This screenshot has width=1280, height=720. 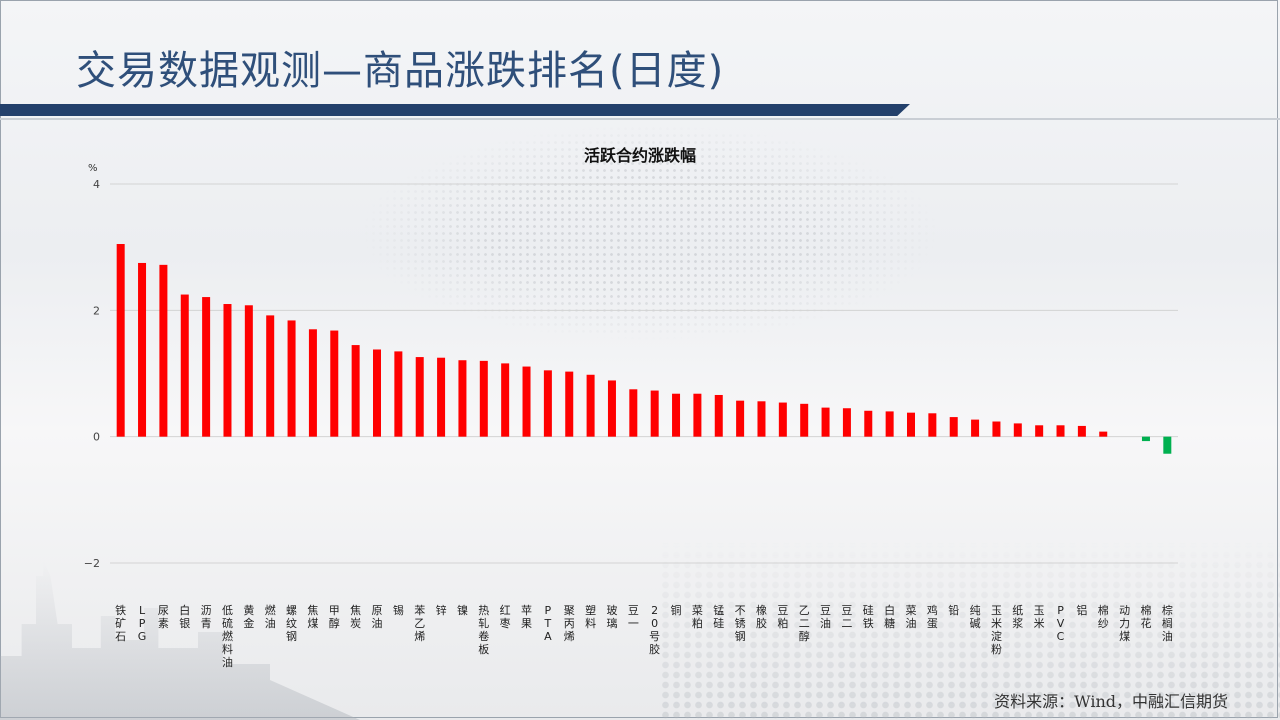 I want to click on x-tick-label: 棉纱, so click(x=1103, y=616).